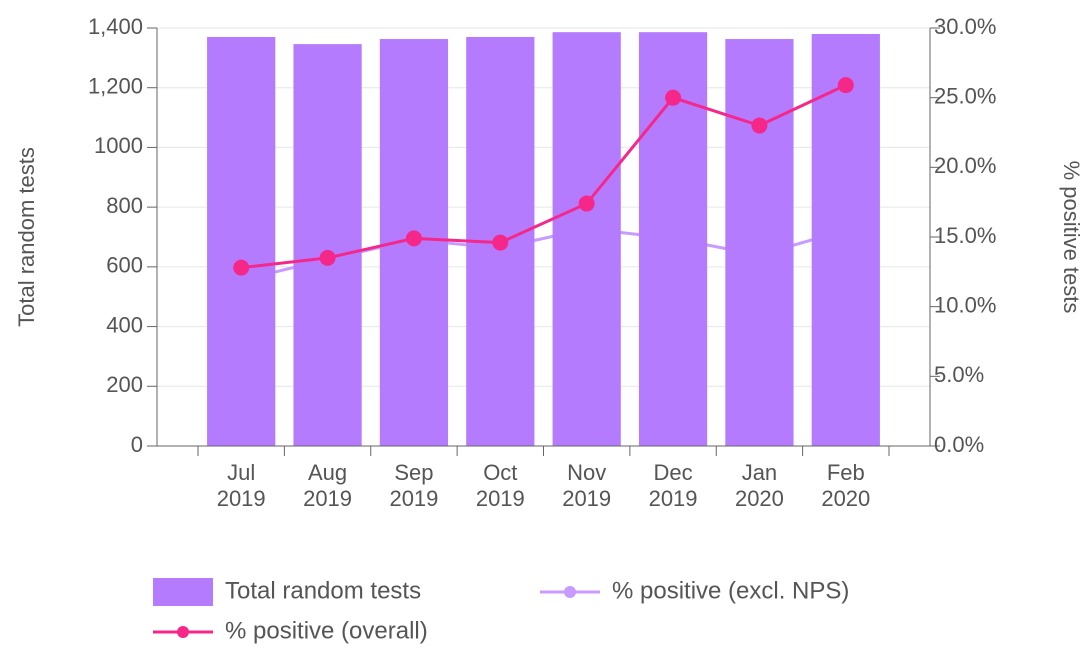 The width and height of the screenshot is (1089, 649). Describe the element at coordinates (115, 26) in the screenshot. I see `y-tick-label: 1,400` at that location.